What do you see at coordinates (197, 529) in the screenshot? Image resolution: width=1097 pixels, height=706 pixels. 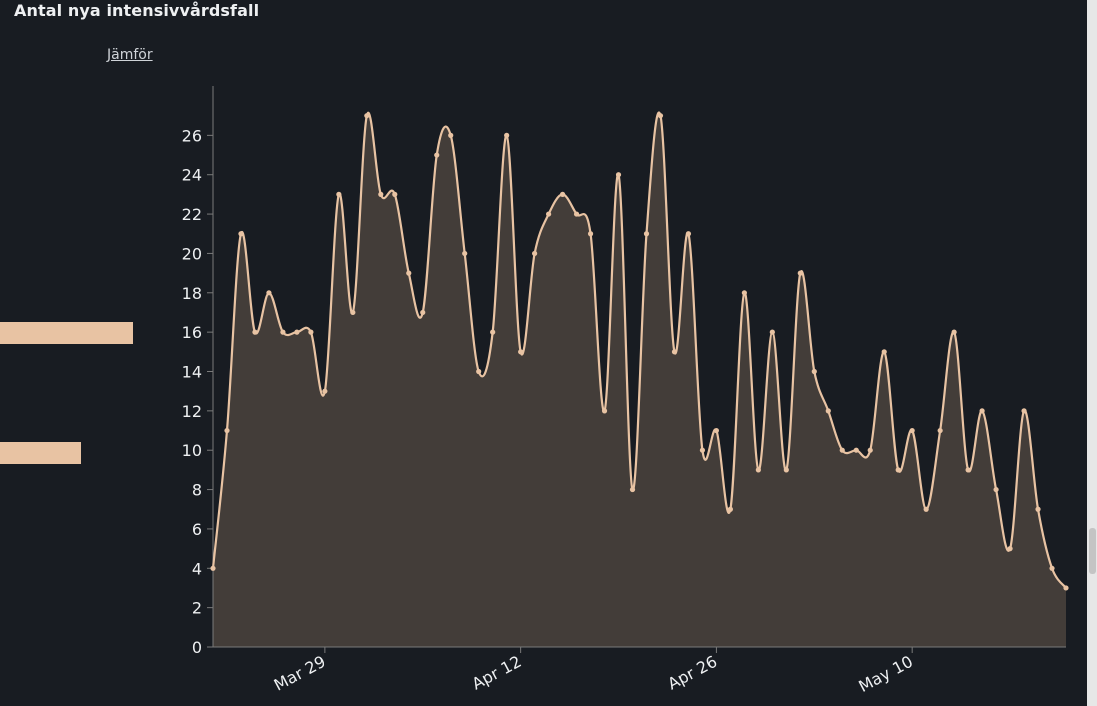 I see `y-tick-label: 6` at bounding box center [197, 529].